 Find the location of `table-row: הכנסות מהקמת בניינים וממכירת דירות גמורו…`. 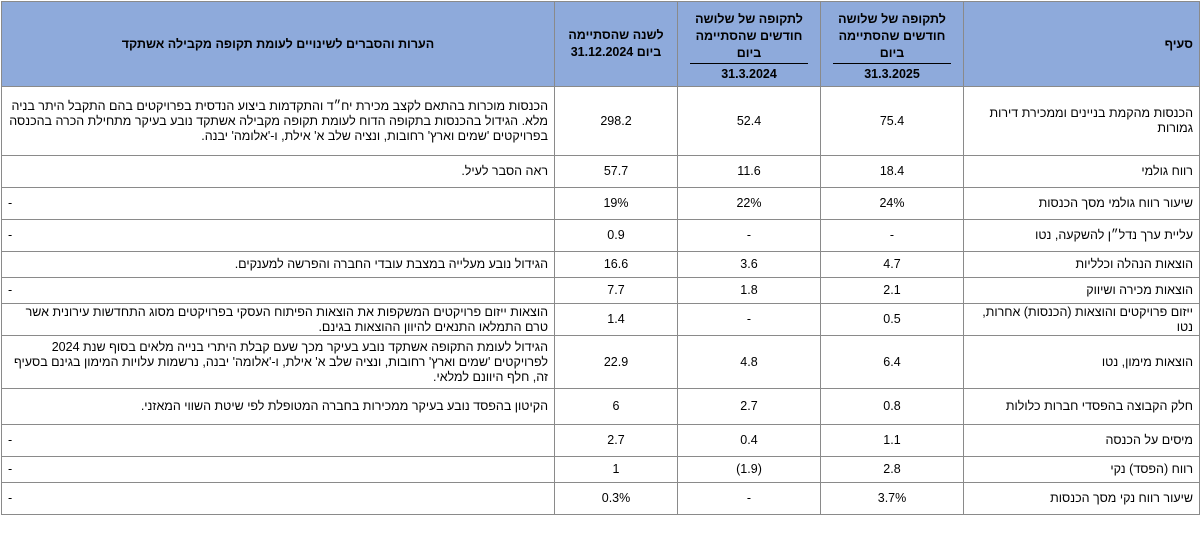

table-row: הכנסות מהקמת בניינים וממכירת דירות גמורו… is located at coordinates (600, 121).